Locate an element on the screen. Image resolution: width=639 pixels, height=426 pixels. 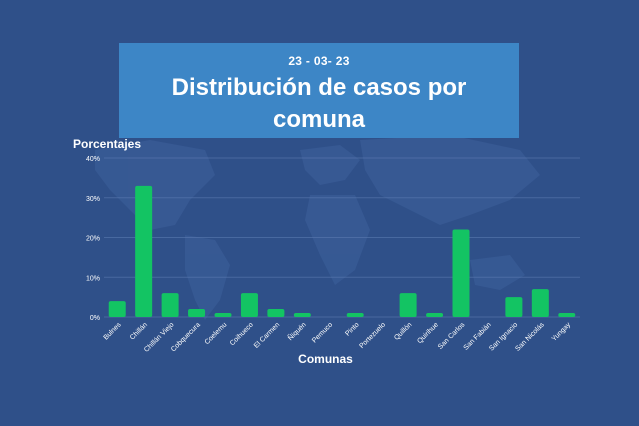
x-tick-label: Pemuco is located at coordinates (322, 332).